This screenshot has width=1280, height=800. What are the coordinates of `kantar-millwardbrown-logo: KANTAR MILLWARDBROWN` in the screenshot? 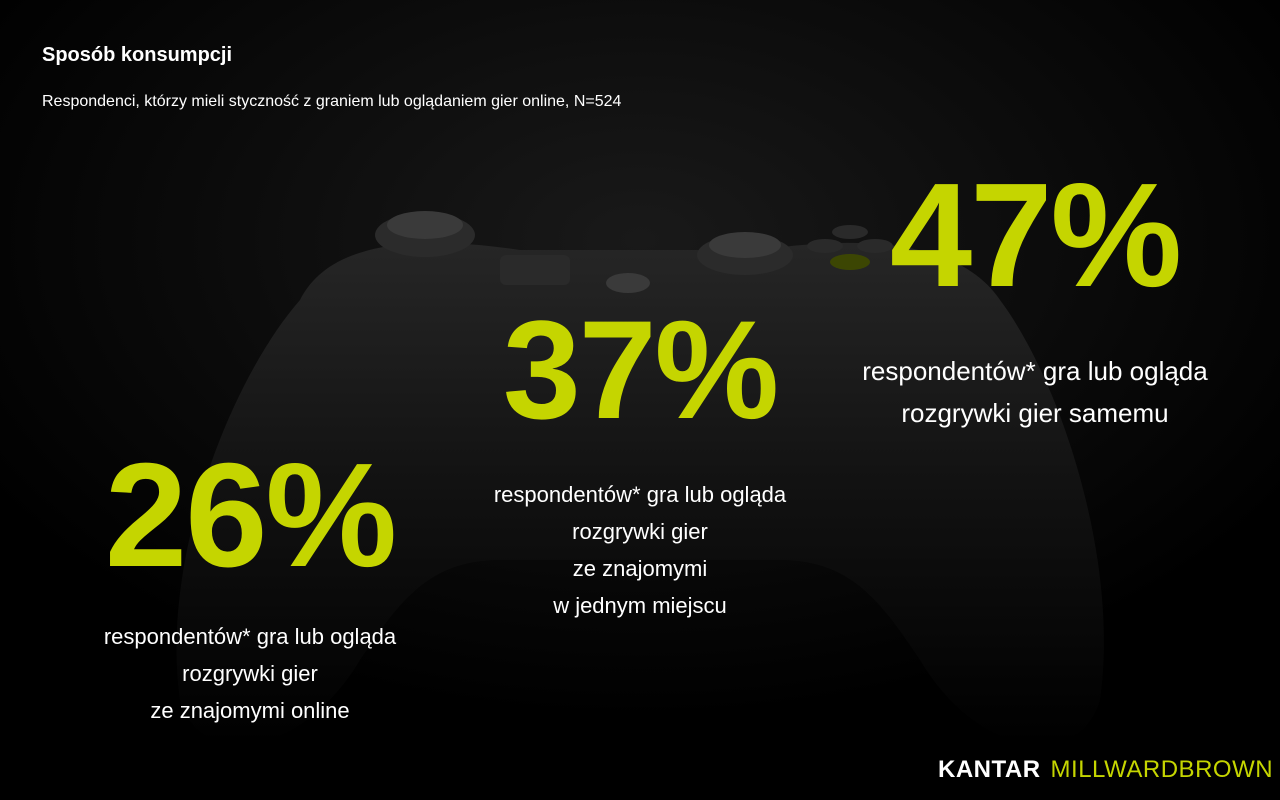 It's located at (1105, 770).